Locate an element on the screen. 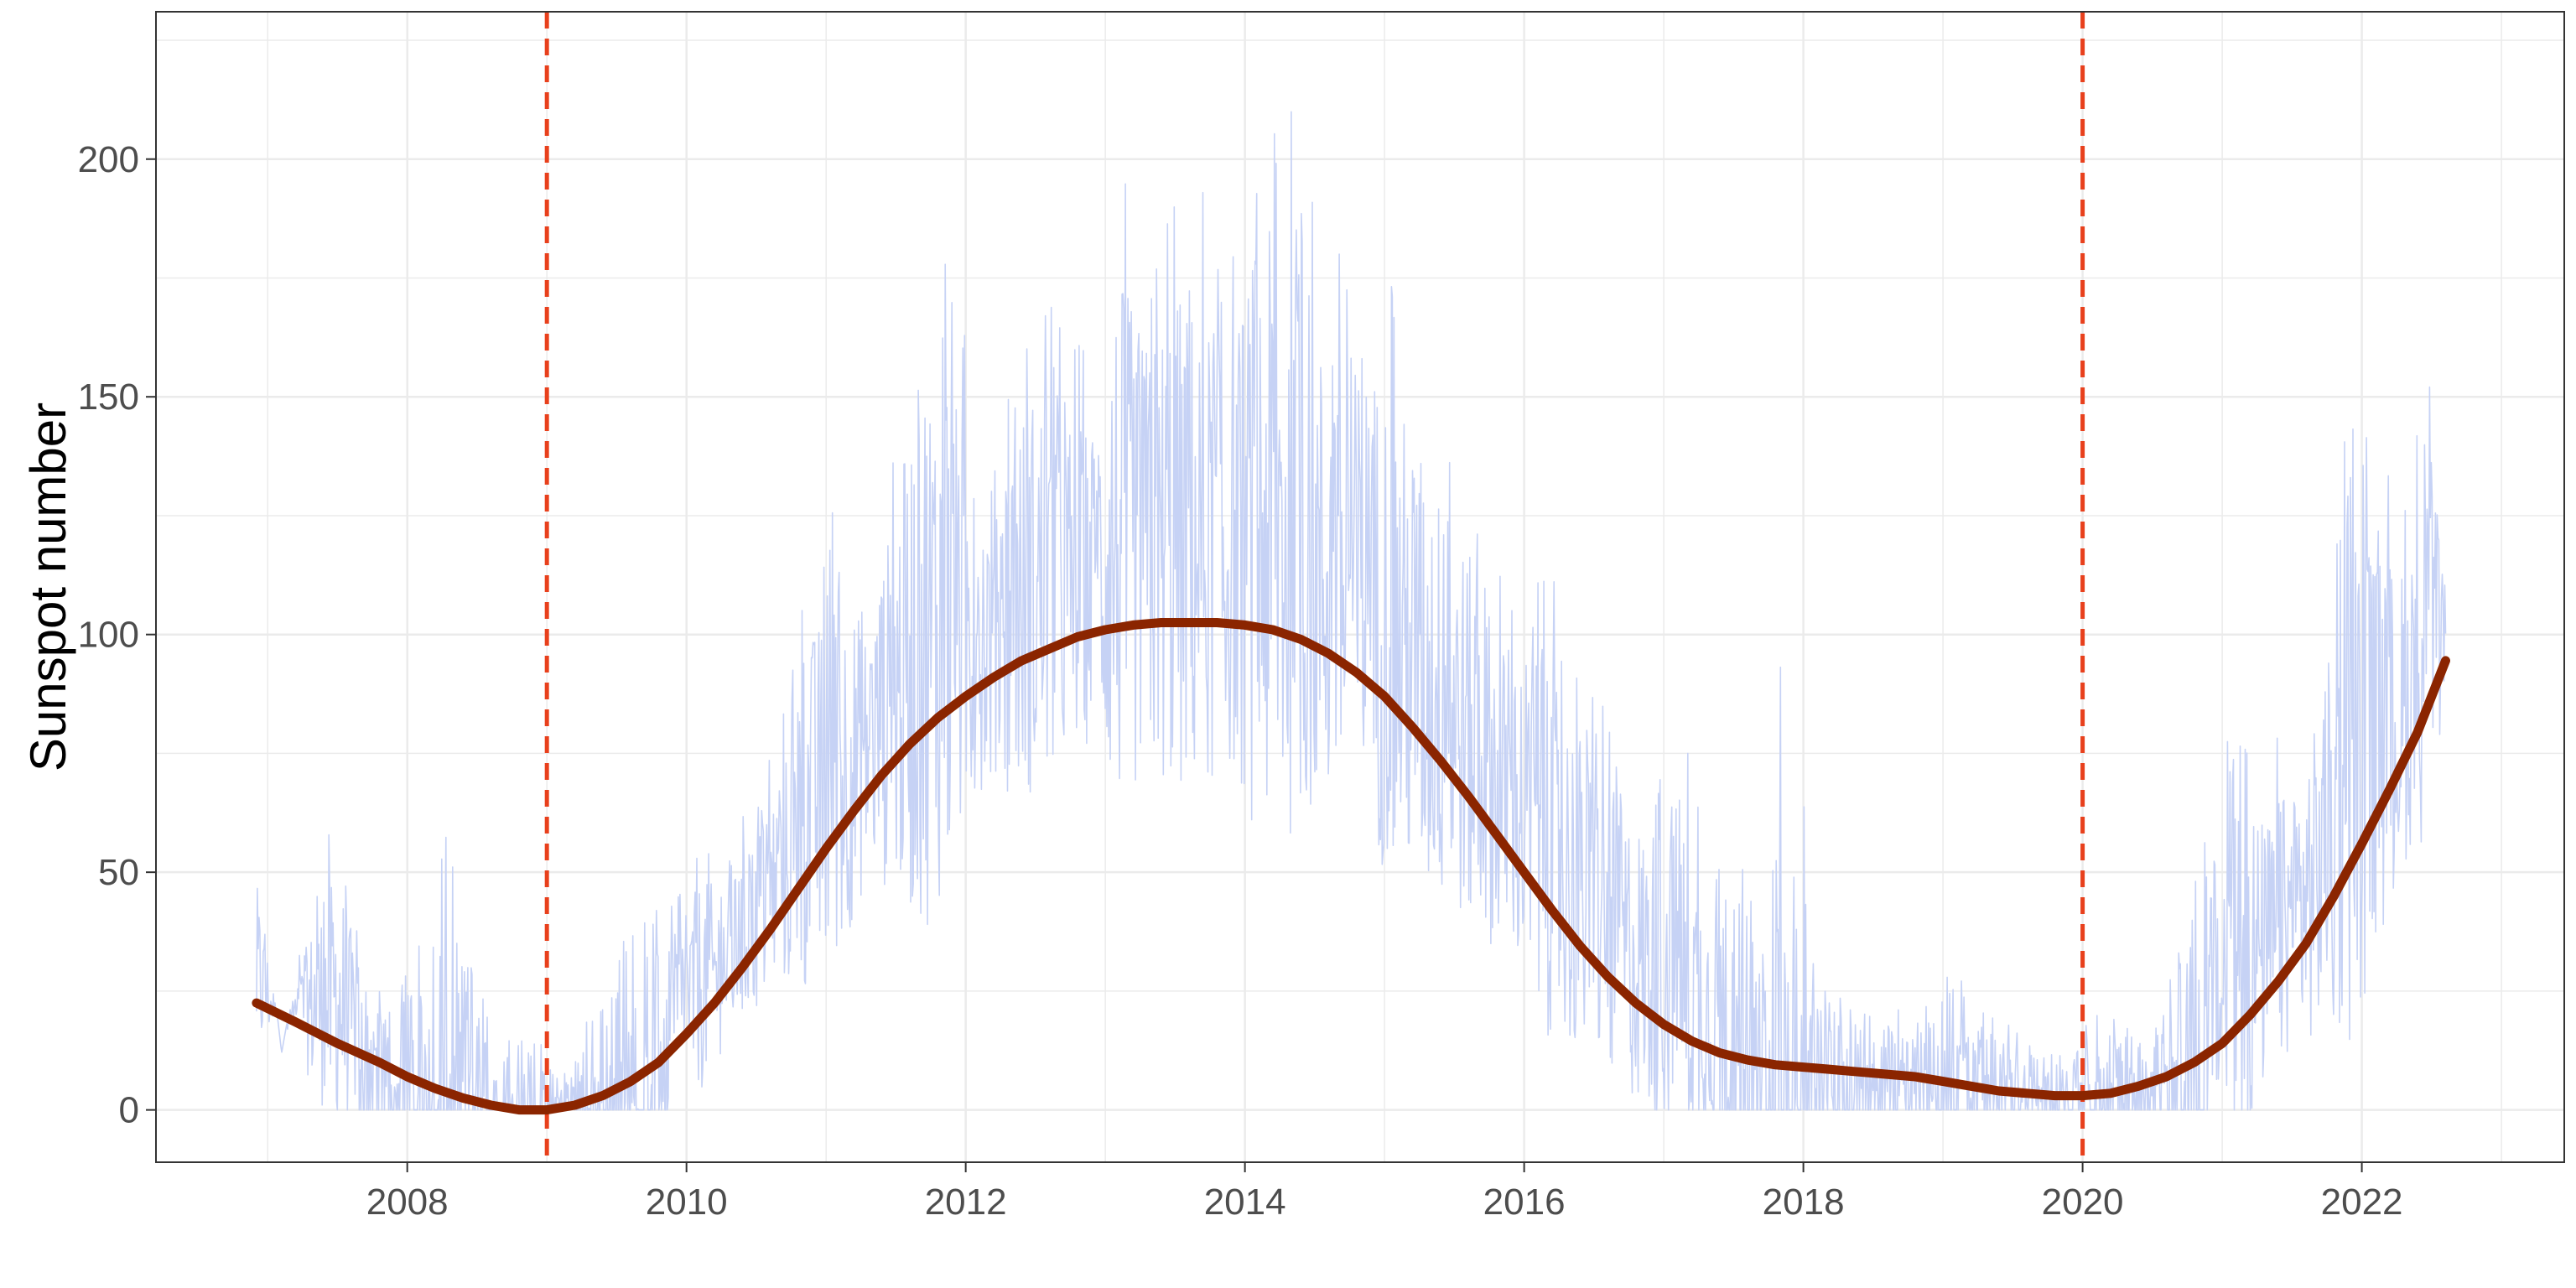 The height and width of the screenshot is (1288, 2576). x-tick-label: 2010 is located at coordinates (687, 1202).